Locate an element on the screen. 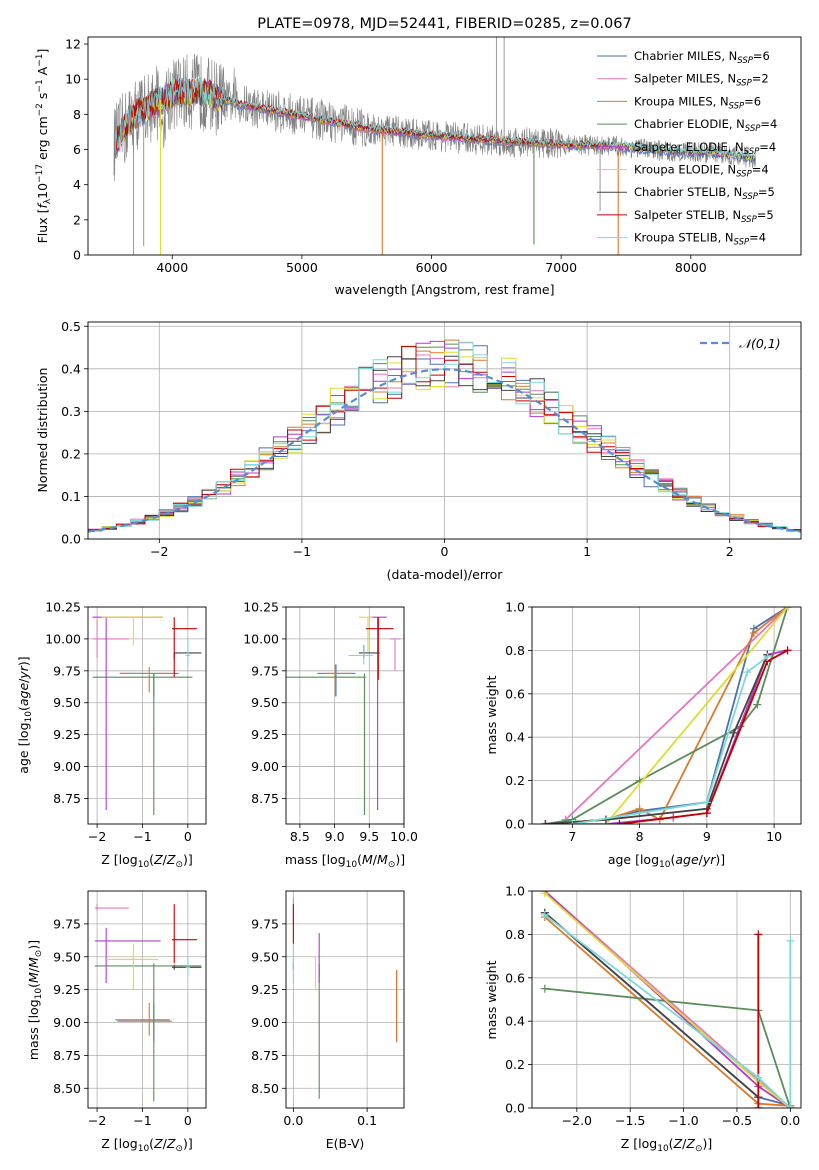 Image resolution: width=819 pixels, height=1170 pixels. x-axis-label: (data-model)/error is located at coordinates (445, 574).